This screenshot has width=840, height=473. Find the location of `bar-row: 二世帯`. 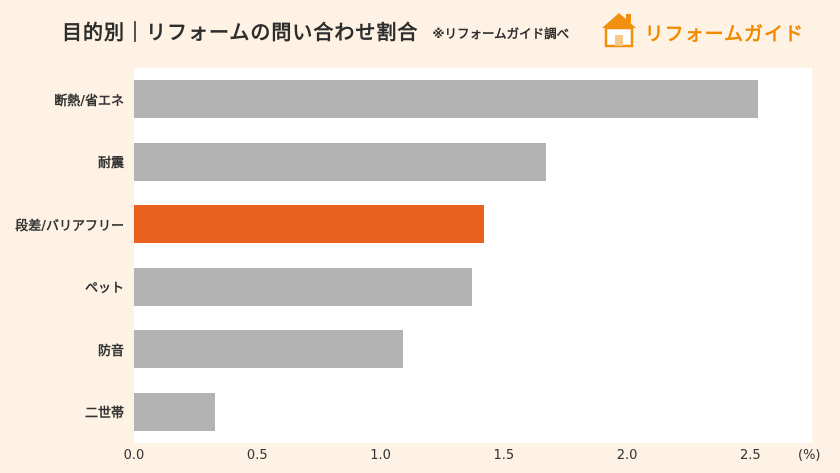

bar-row: 二世帯 is located at coordinates (448, 412).